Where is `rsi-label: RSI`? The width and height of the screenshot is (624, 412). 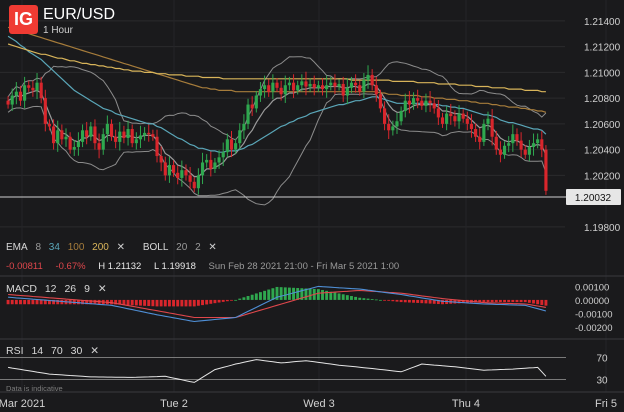
rsi-label: RSI is located at coordinates (15, 351).